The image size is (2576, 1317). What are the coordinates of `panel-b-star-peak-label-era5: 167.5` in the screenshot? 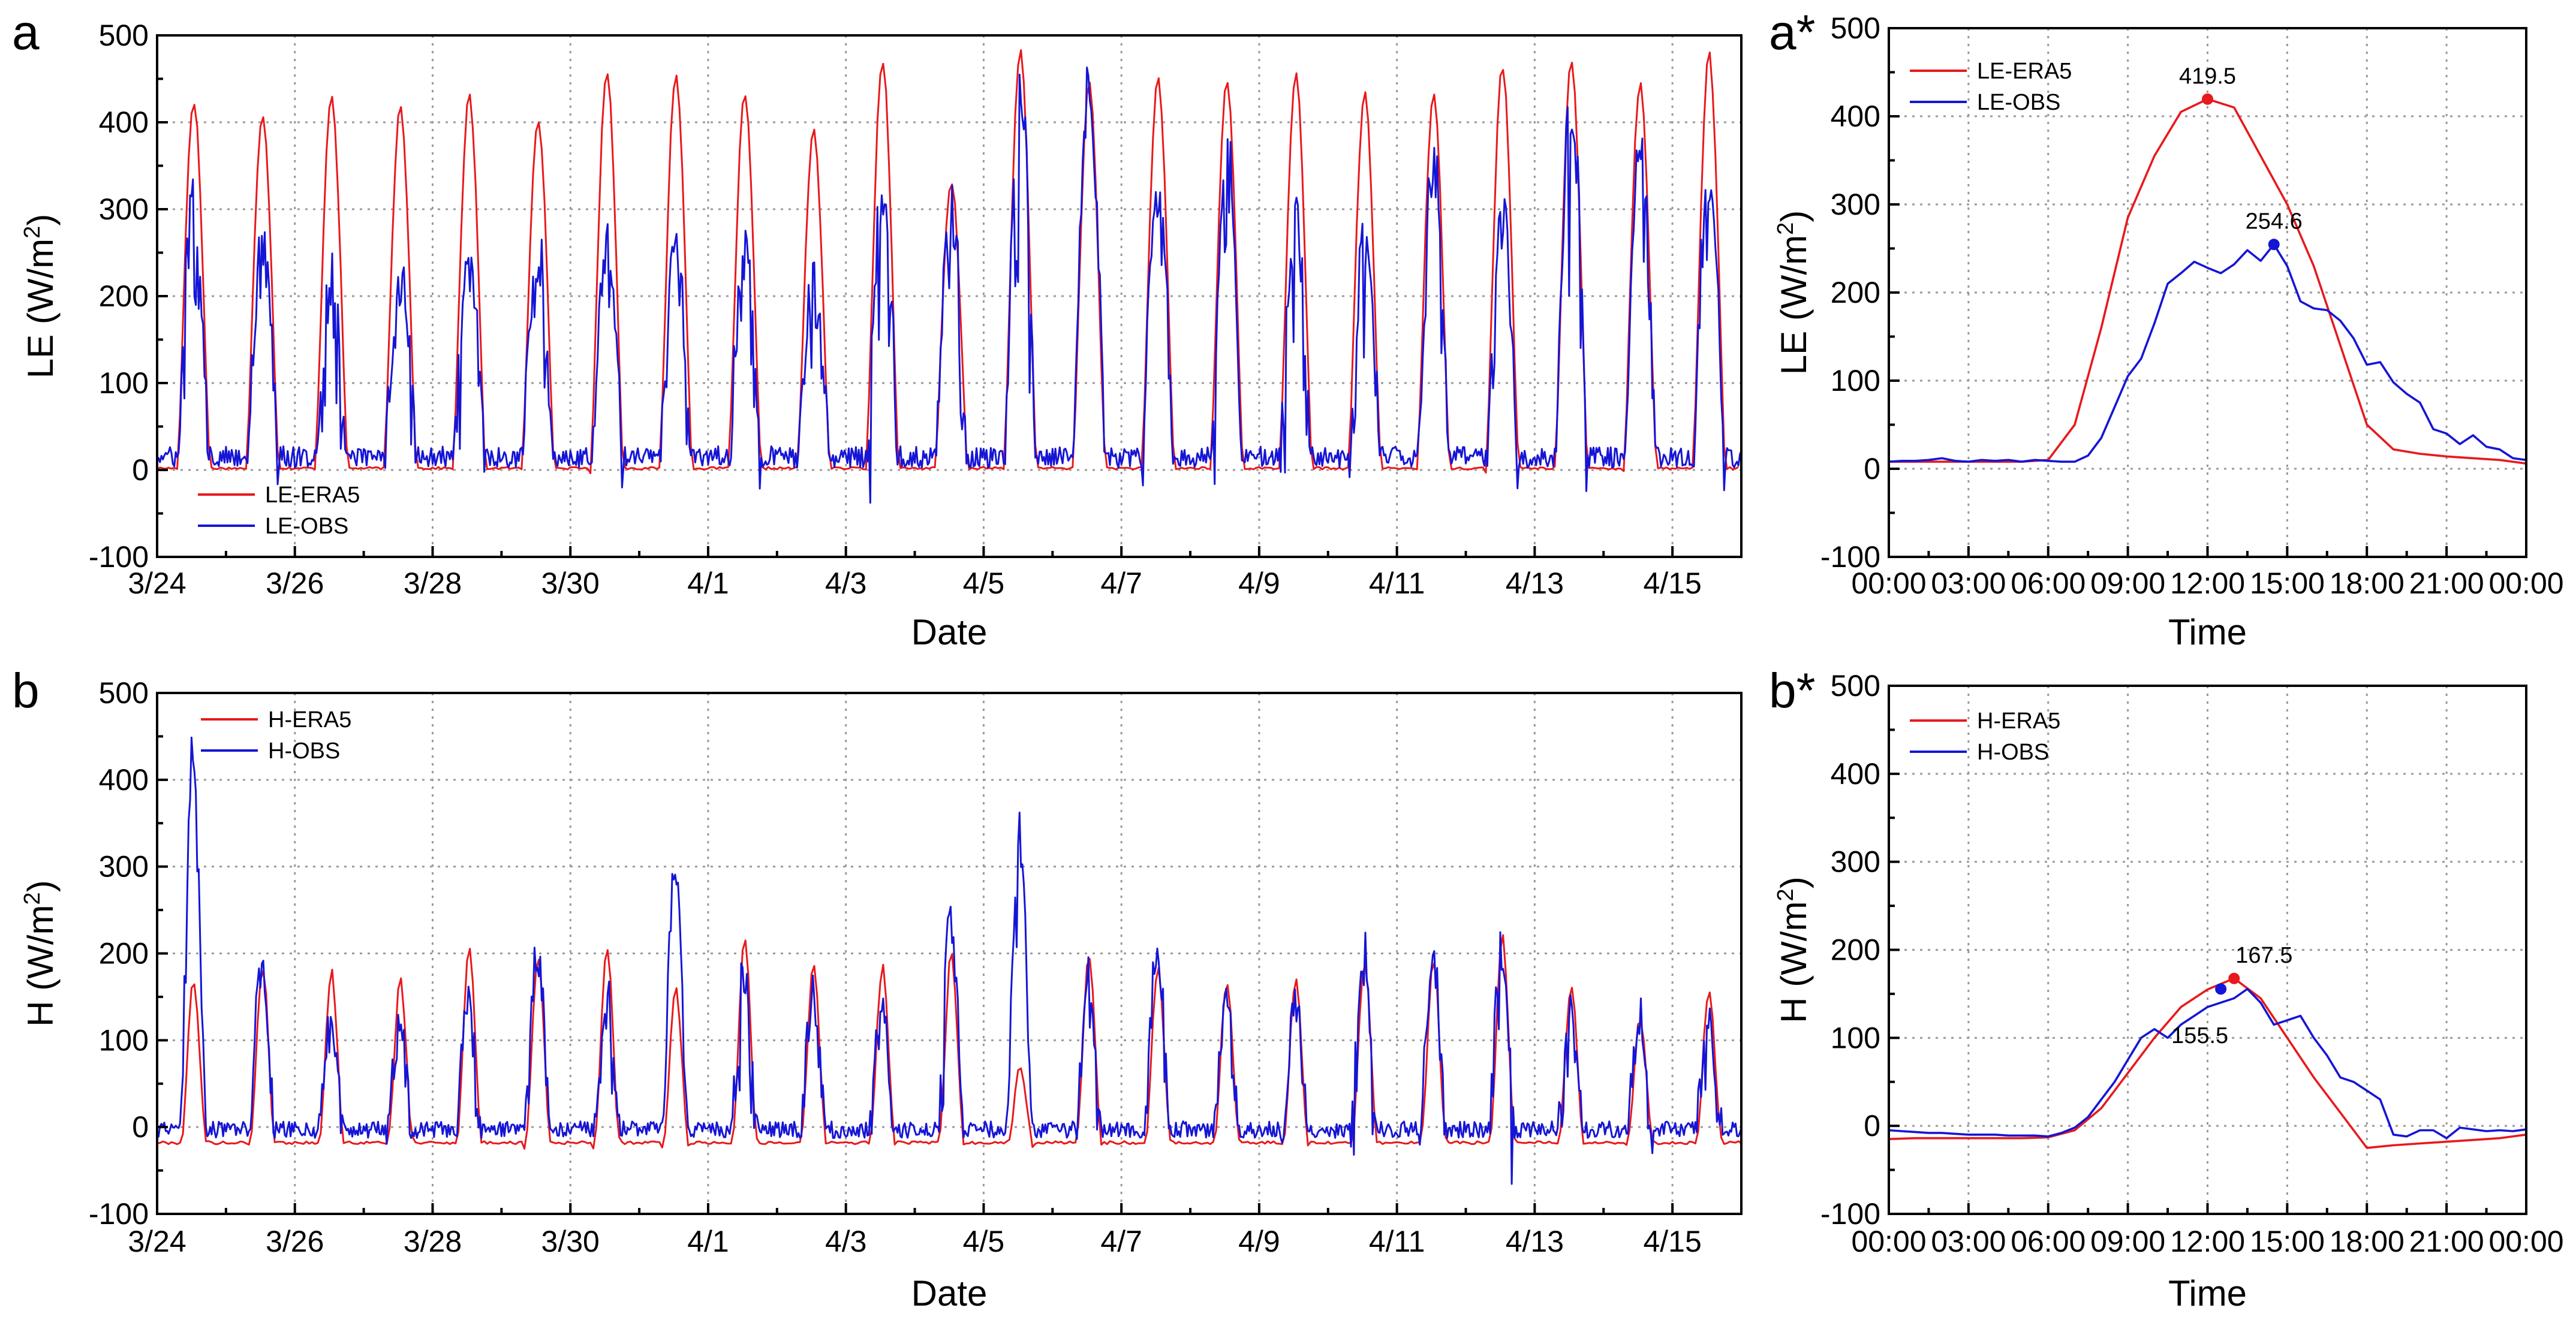 It's located at (2263, 956).